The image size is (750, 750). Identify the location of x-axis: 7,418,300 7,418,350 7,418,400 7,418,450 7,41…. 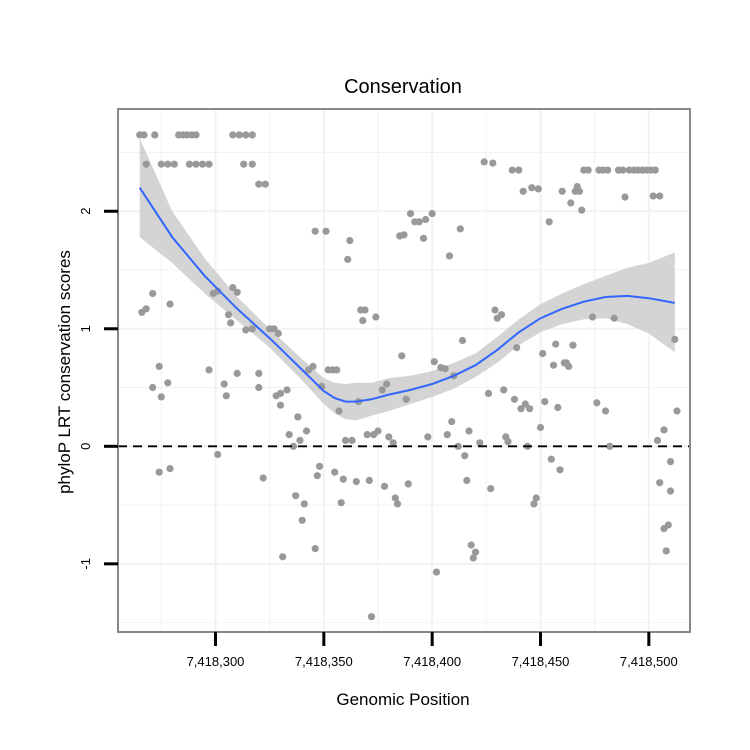
(432, 650).